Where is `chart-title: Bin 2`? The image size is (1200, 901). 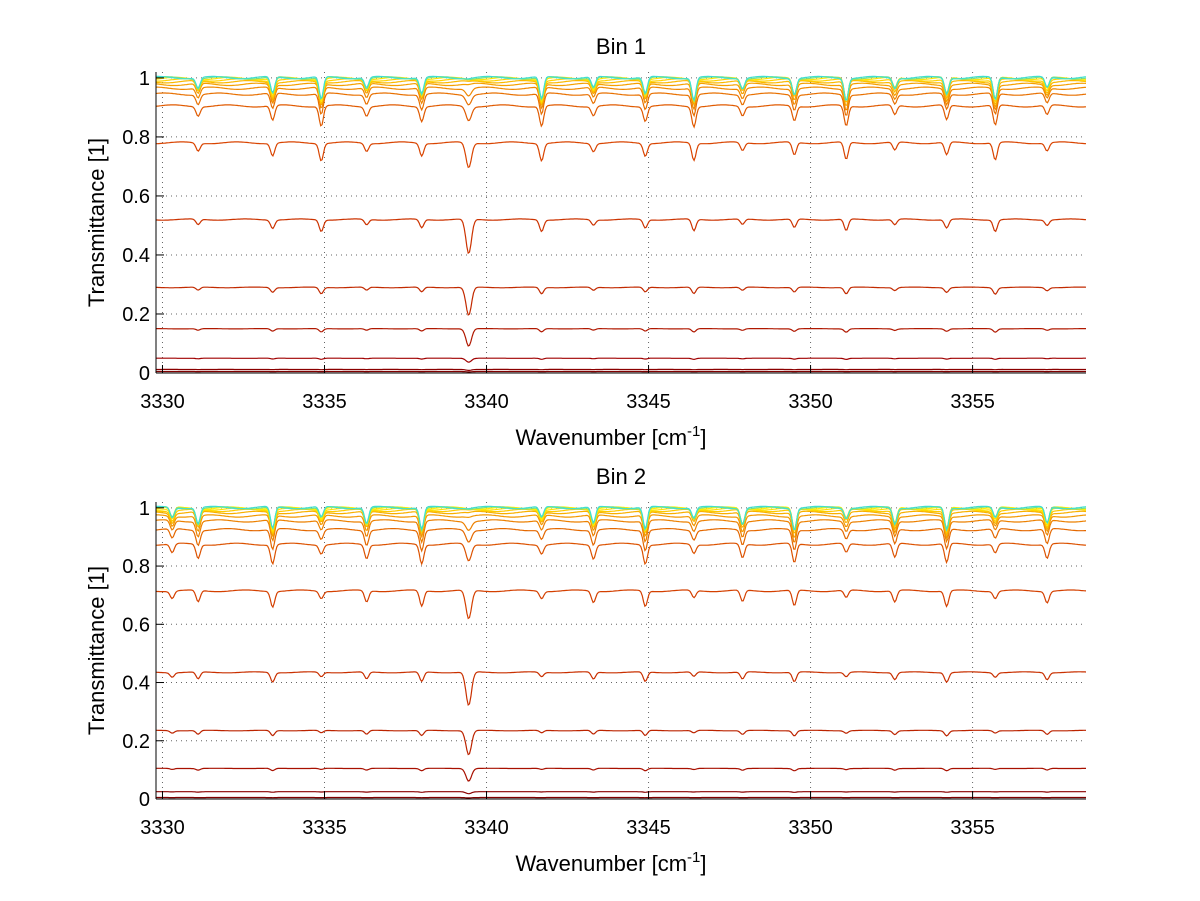 chart-title: Bin 2 is located at coordinates (621, 476).